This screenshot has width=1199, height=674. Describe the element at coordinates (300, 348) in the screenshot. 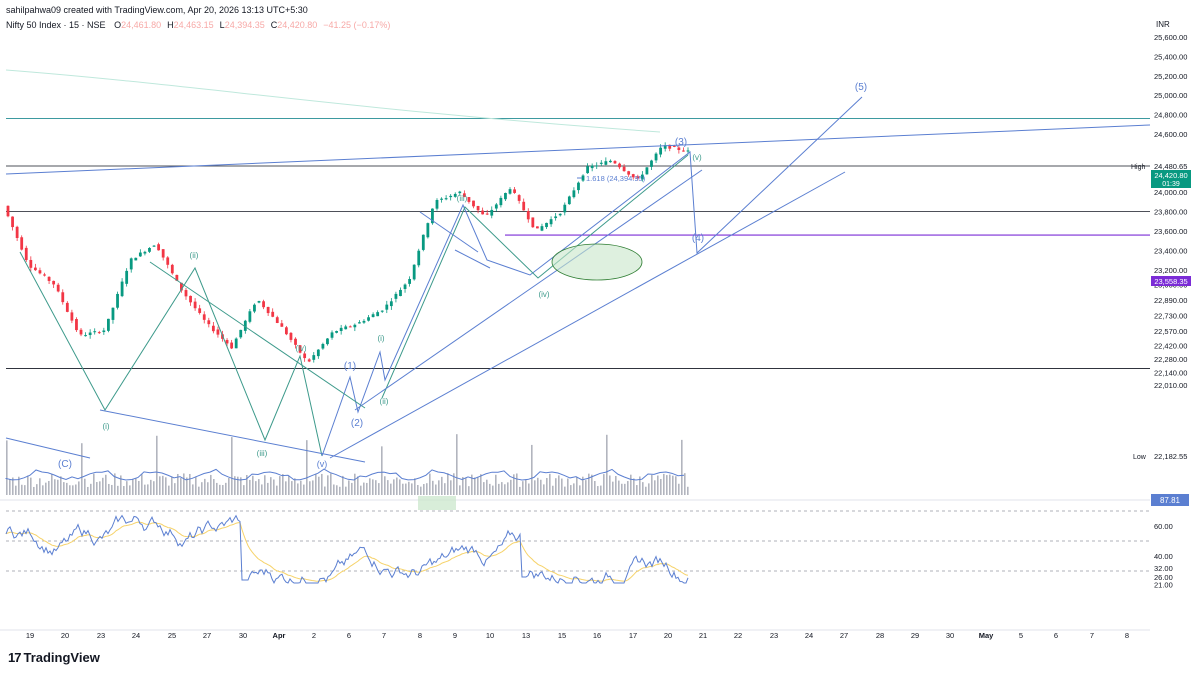

I see `wave-label: (iv)` at that location.